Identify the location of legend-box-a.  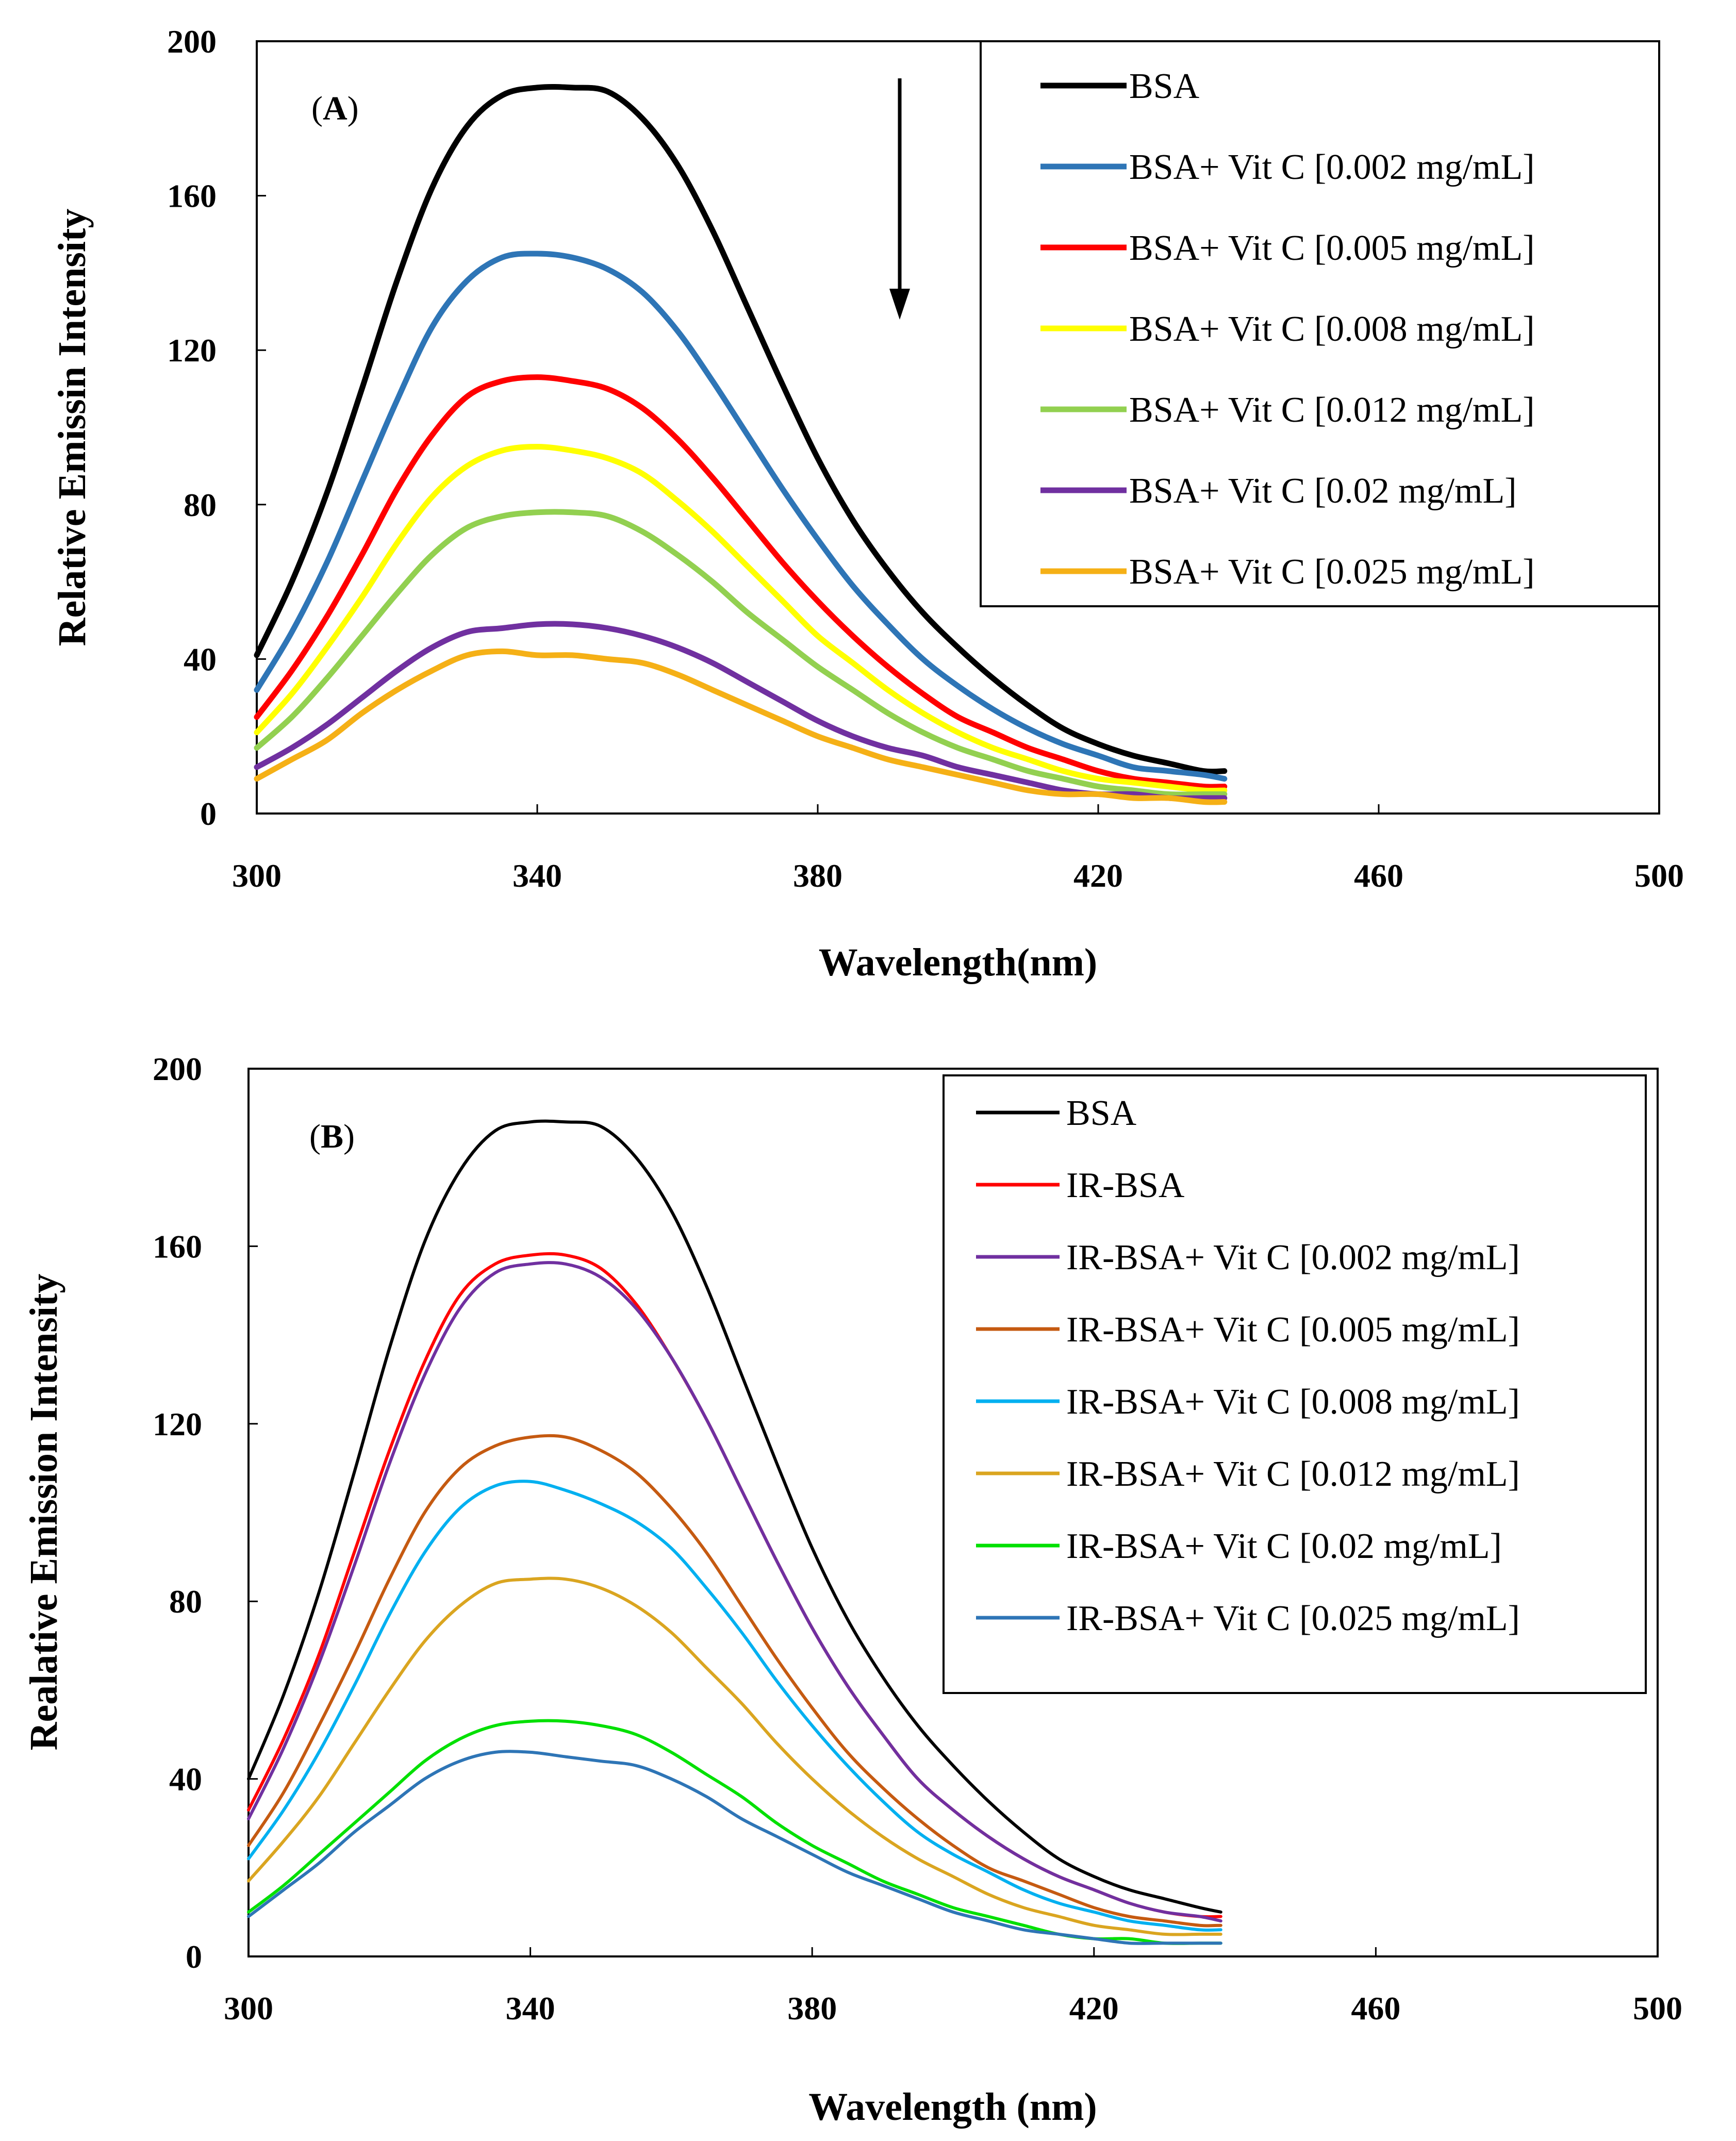
(1320, 323).